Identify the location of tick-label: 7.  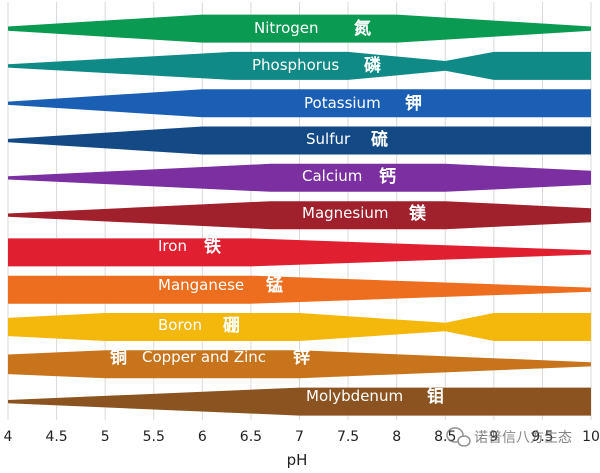
(299, 437).